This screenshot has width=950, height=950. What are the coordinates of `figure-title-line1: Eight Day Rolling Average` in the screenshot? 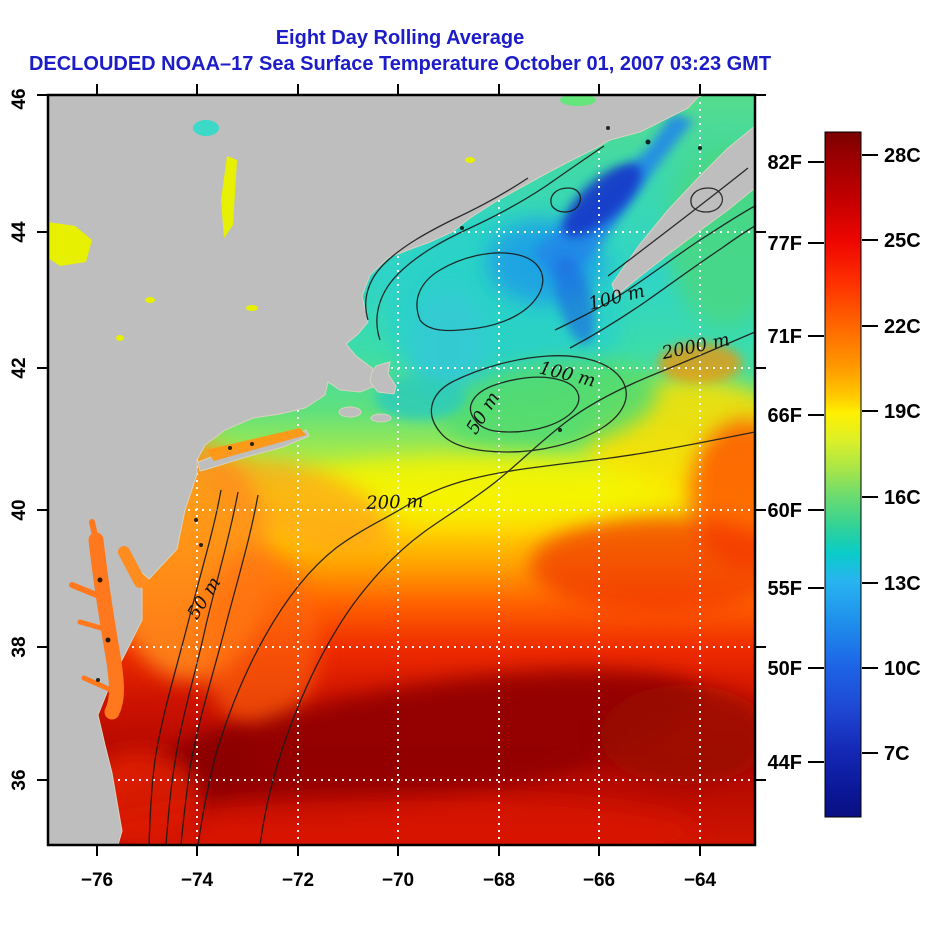 It's located at (400, 38).